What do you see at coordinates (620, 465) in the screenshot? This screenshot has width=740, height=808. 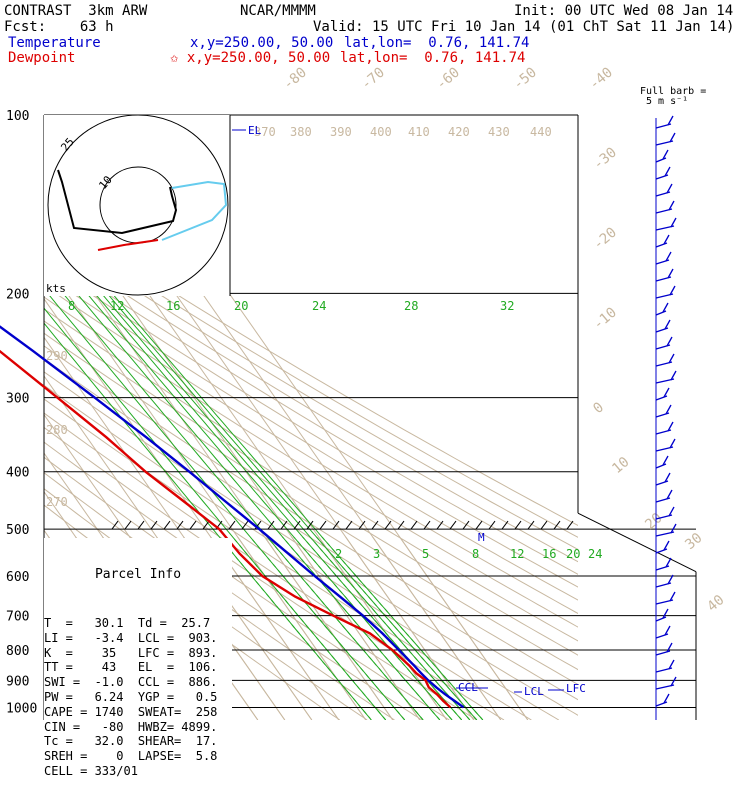 I see `isotherm-label: 10` at bounding box center [620, 465].